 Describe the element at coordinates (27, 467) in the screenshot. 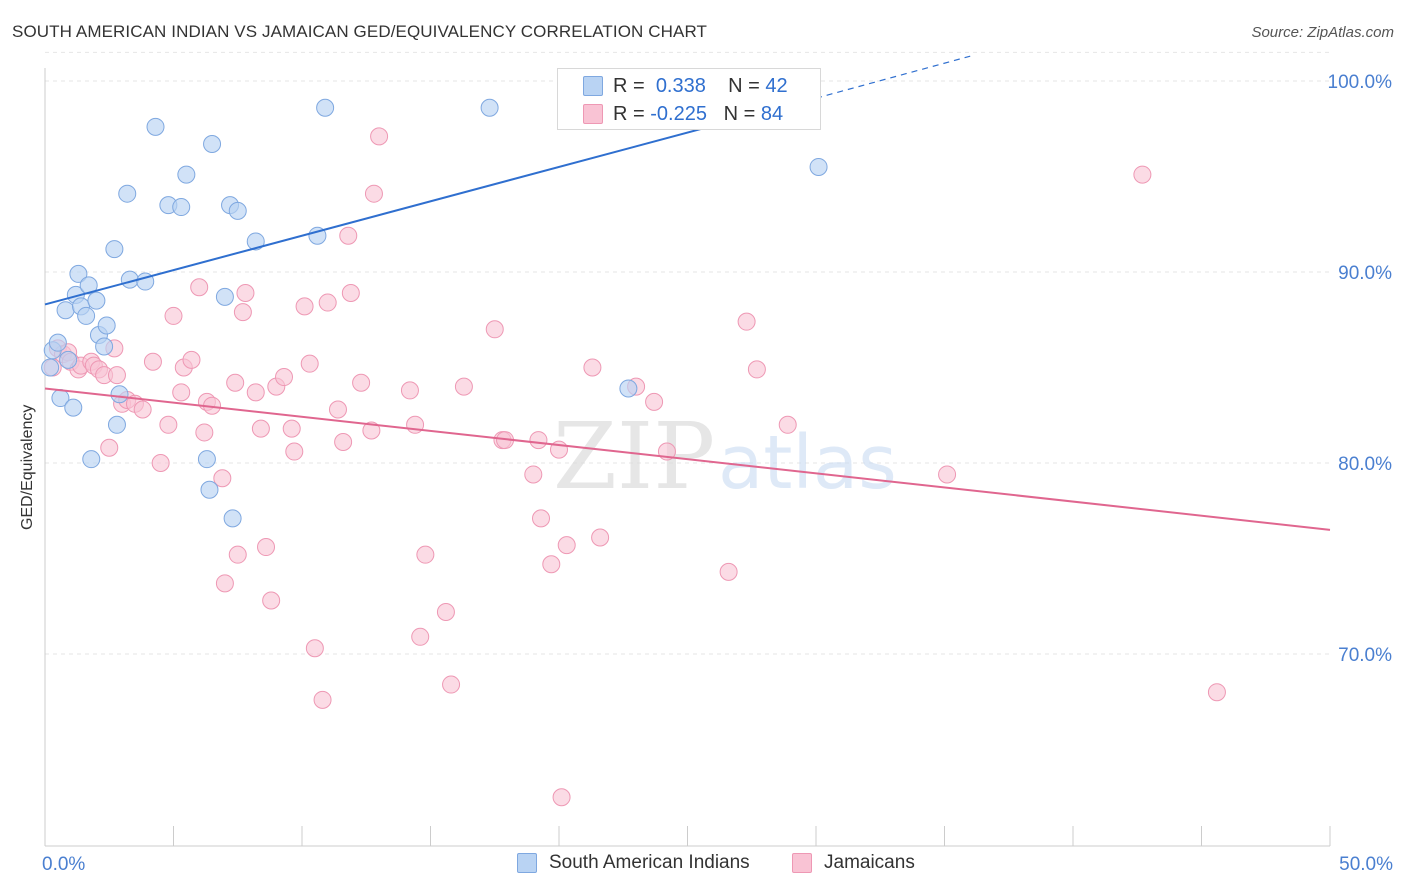

I see `y-axis-label: GED/Equivalency` at that location.